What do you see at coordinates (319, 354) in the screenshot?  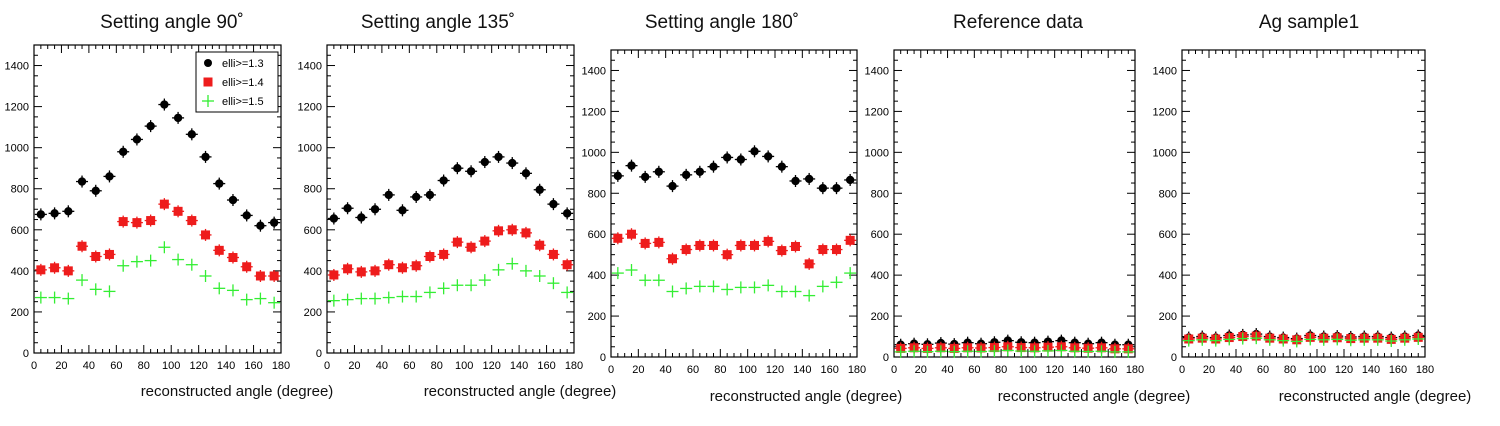 I see `y-tick-label: 0` at bounding box center [319, 354].